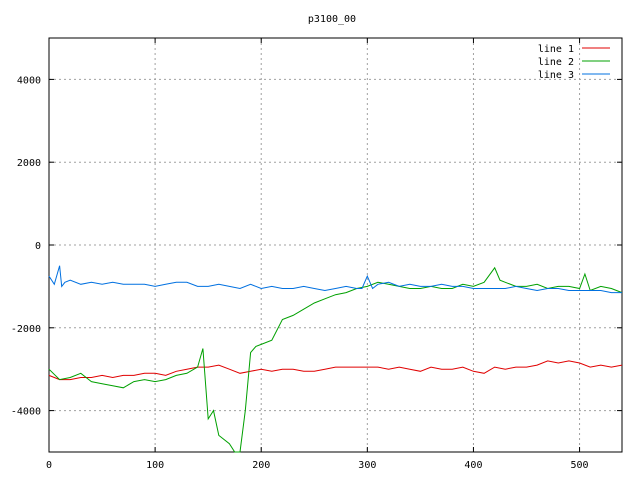  Describe the element at coordinates (155, 465) in the screenshot. I see `x-tick-label: 100` at that location.